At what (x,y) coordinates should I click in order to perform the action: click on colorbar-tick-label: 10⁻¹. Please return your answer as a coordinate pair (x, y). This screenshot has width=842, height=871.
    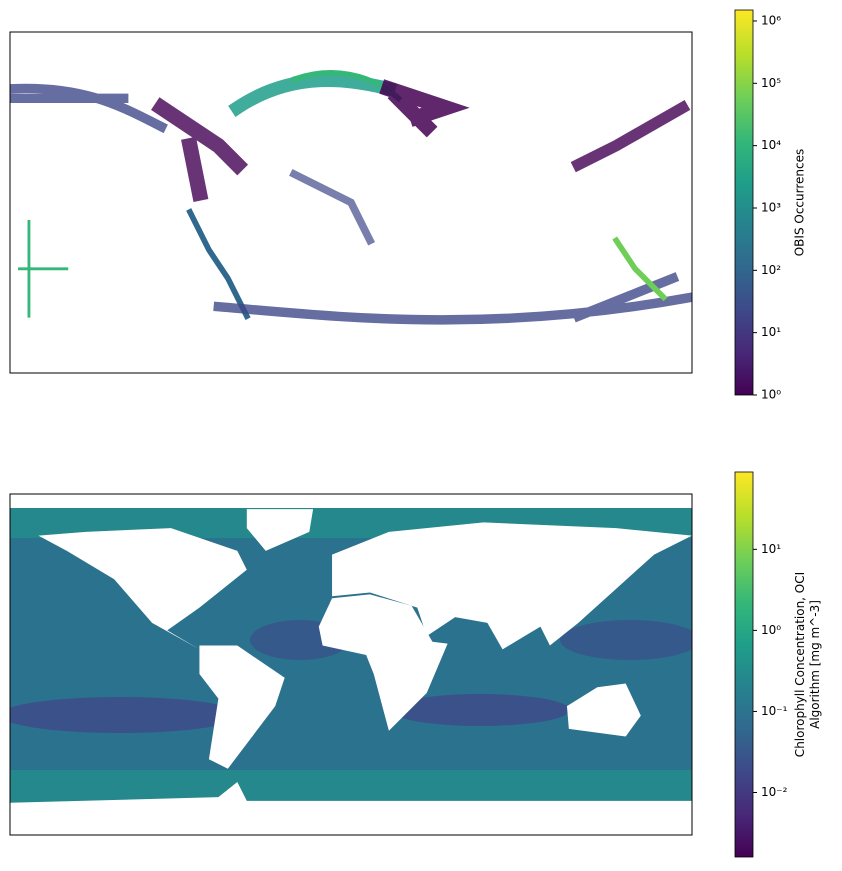
    Looking at the image, I should click on (774, 711).